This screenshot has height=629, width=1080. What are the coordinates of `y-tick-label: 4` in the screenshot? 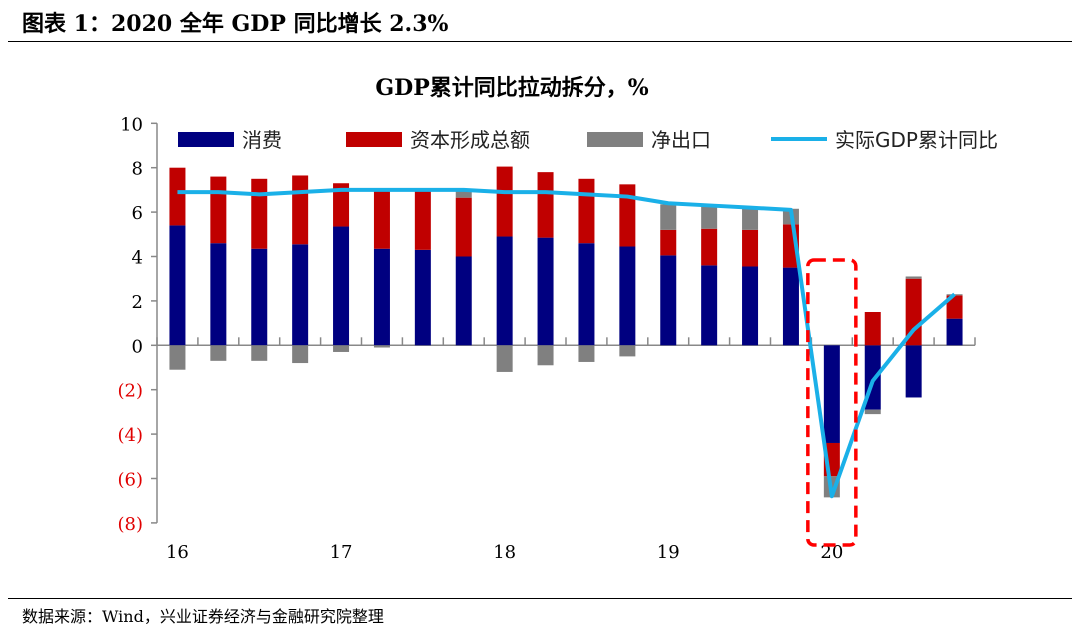 It's located at (137, 258).